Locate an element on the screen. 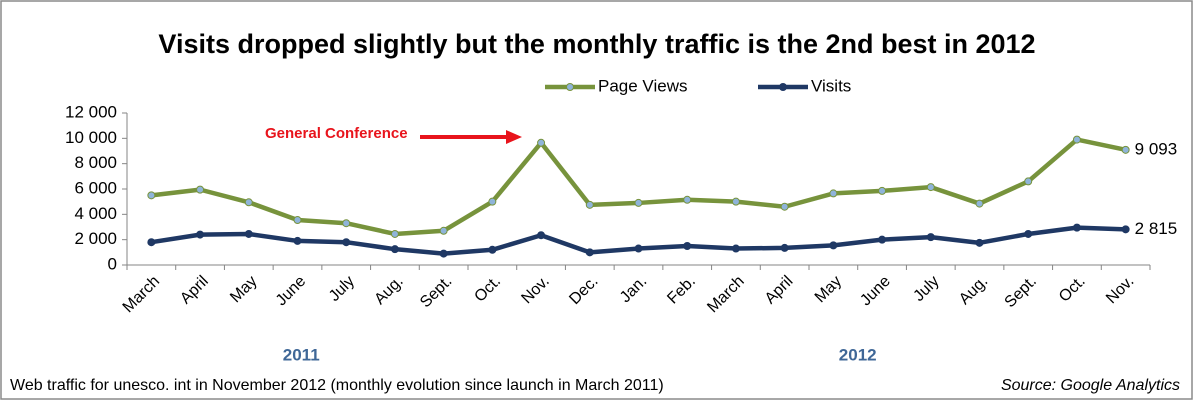 The width and height of the screenshot is (1194, 401). y-tick-label: 0 is located at coordinates (112, 263).